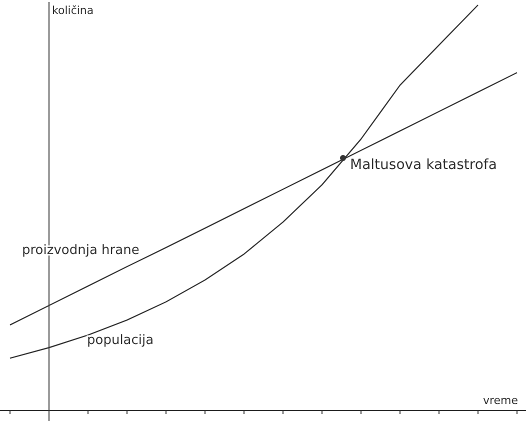 This screenshot has width=526, height=421. What do you see at coordinates (73, 10) in the screenshot?
I see `y-axis-title: količina` at bounding box center [73, 10].